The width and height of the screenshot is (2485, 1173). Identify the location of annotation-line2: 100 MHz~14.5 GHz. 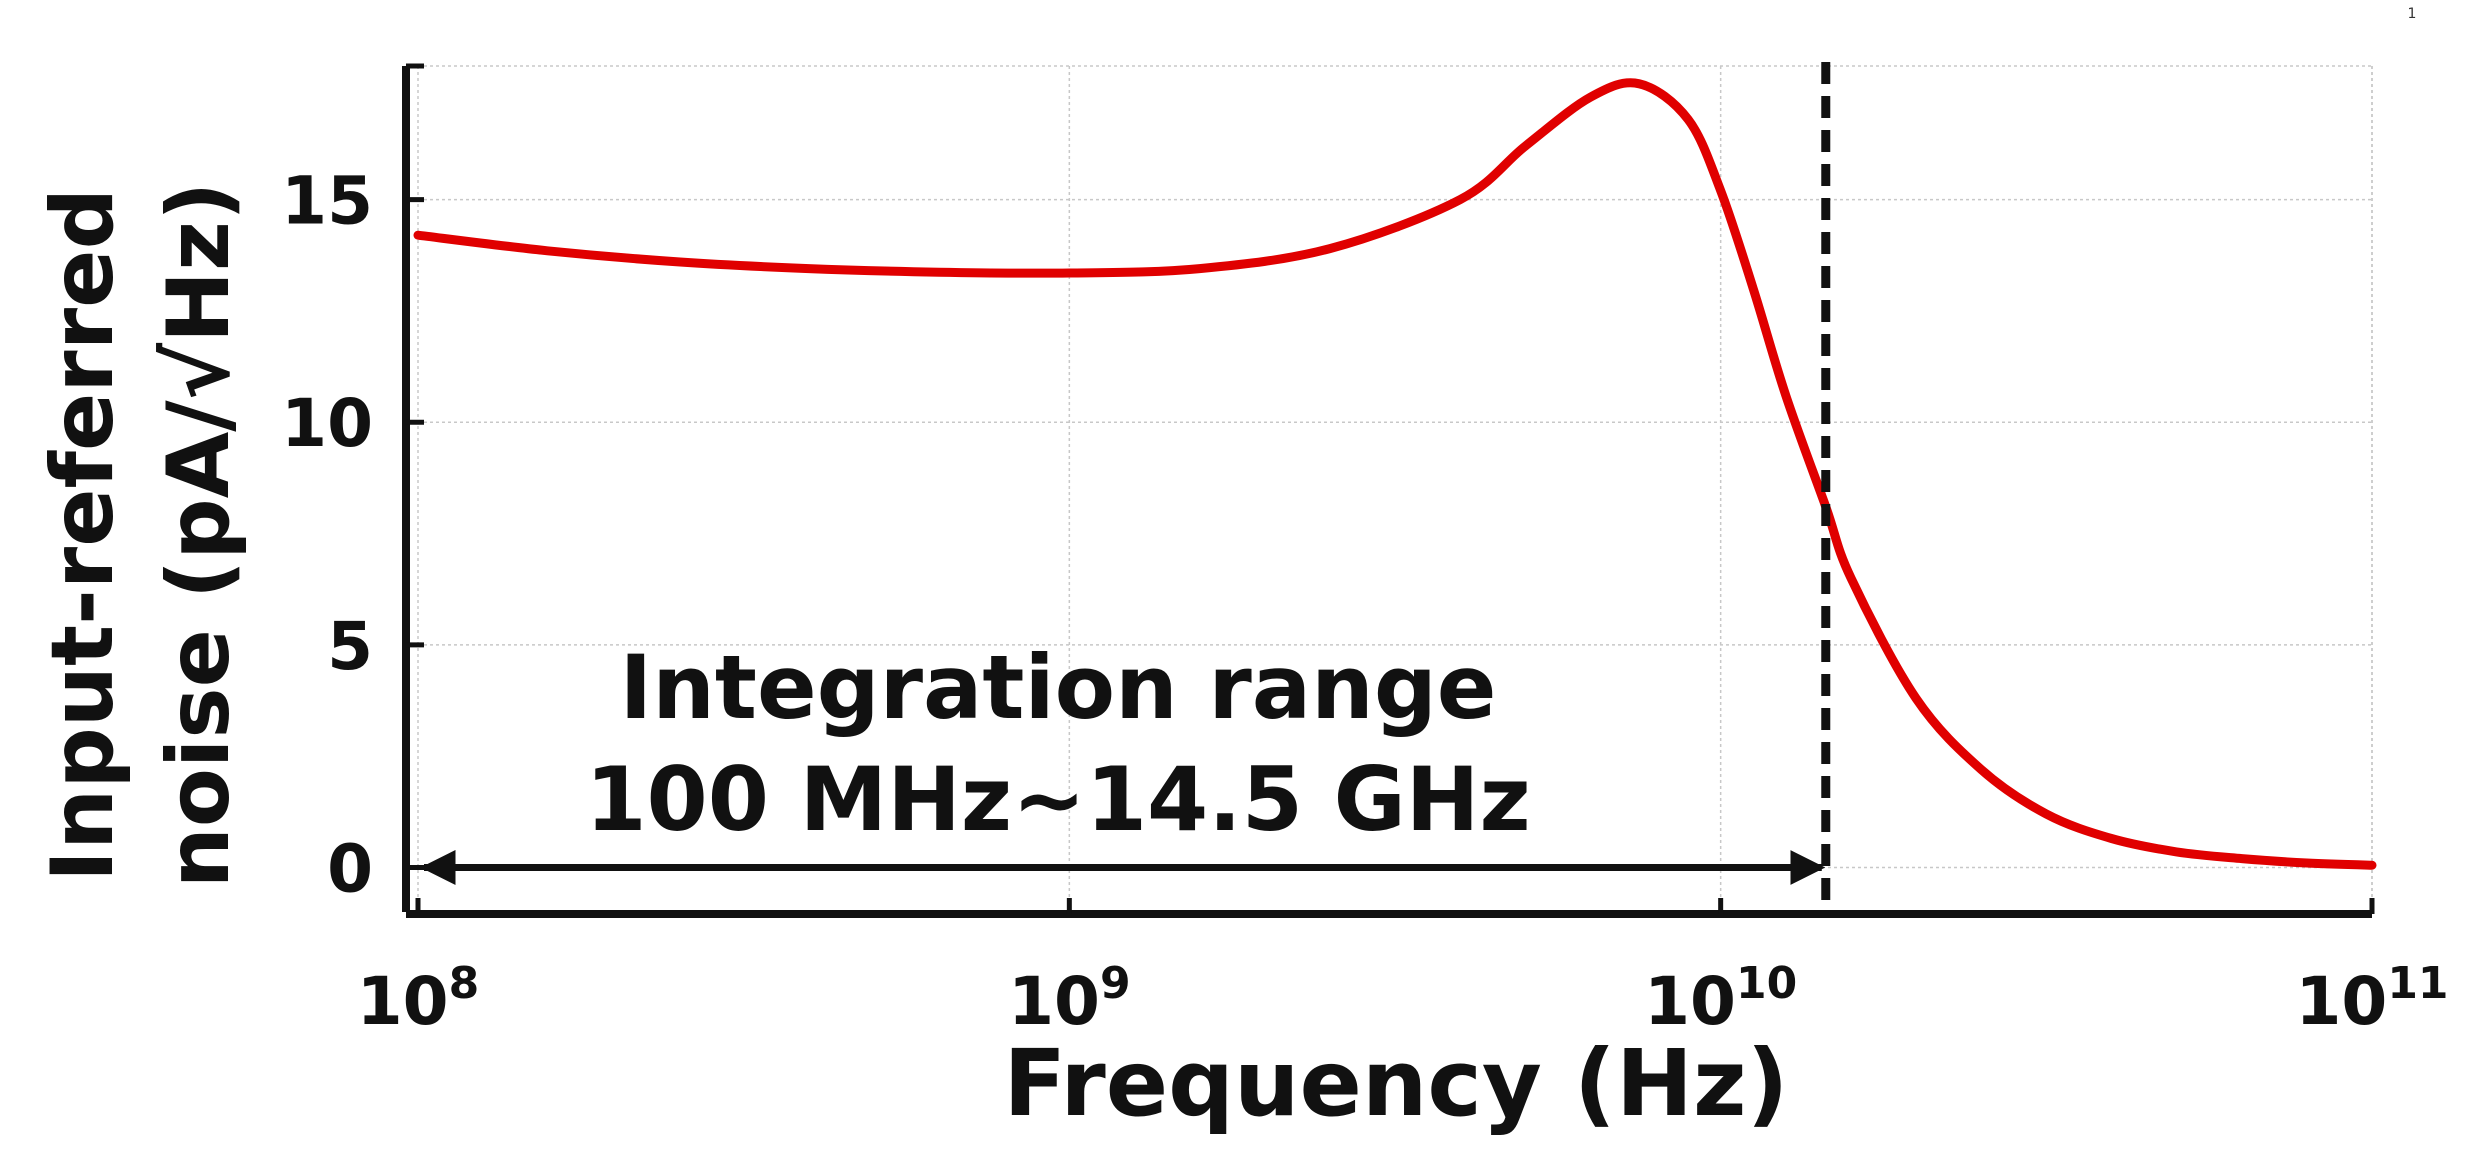
(1057, 799).